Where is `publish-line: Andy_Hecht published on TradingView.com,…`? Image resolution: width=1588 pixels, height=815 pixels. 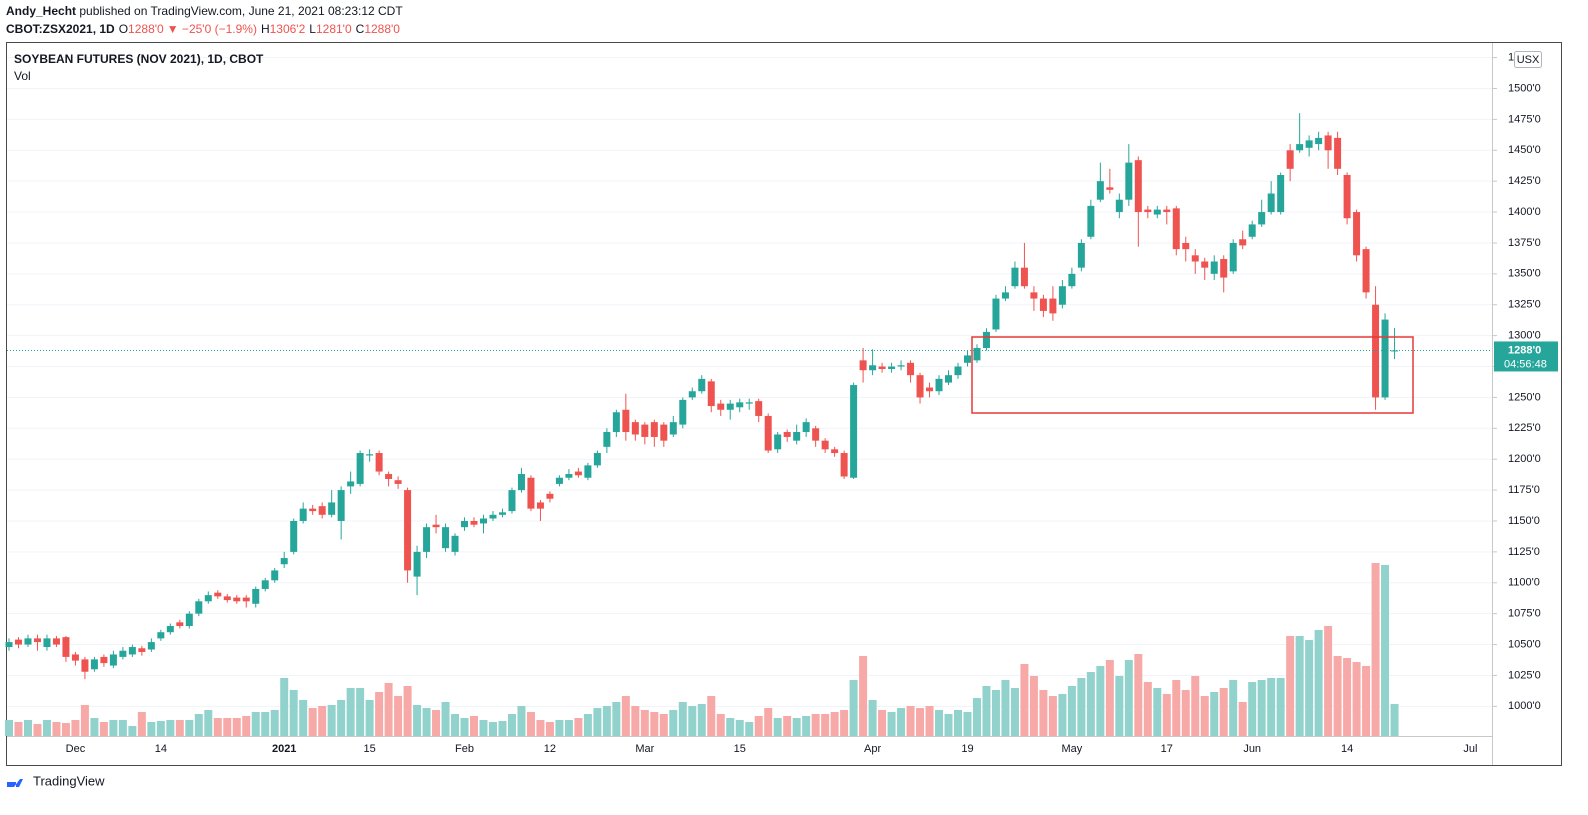 publish-line: Andy_Hecht published on TradingView.com,… is located at coordinates (204, 11).